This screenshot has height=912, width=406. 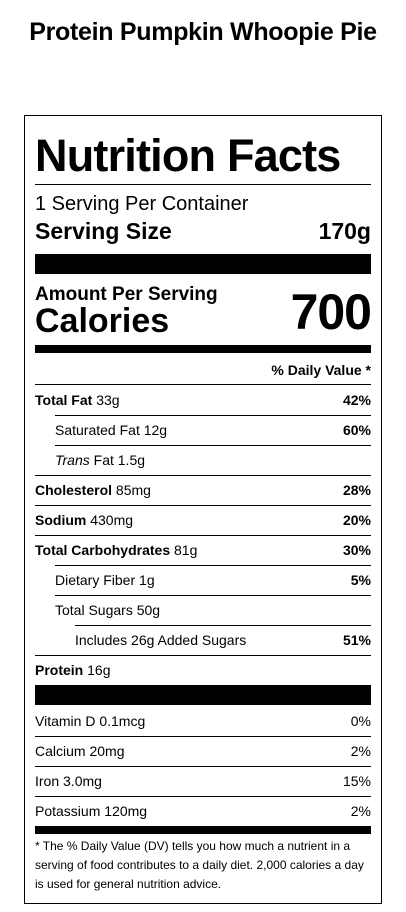 I want to click on nutrient-amount: 33g, so click(x=108, y=400).